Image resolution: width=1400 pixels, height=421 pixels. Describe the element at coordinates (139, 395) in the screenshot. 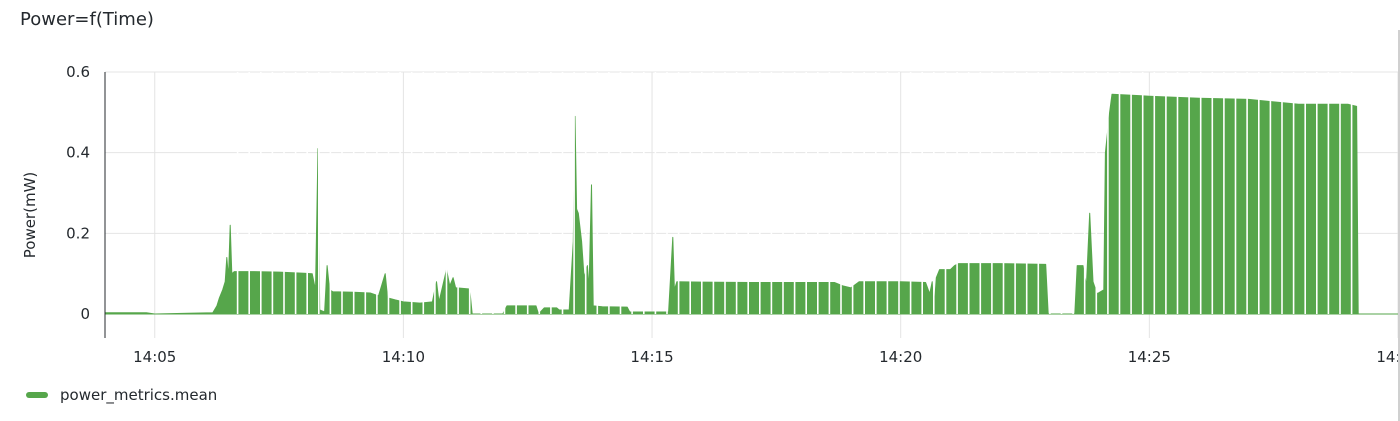

I see `legend-item-label: power_metrics.mean` at that location.